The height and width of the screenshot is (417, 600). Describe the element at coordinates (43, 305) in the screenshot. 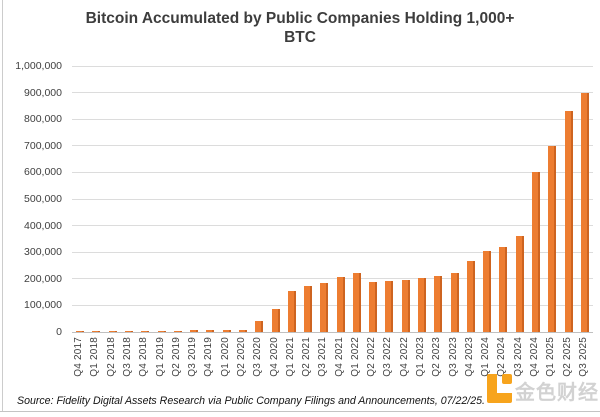

I see `y-axis-tick-label: 100,000` at that location.